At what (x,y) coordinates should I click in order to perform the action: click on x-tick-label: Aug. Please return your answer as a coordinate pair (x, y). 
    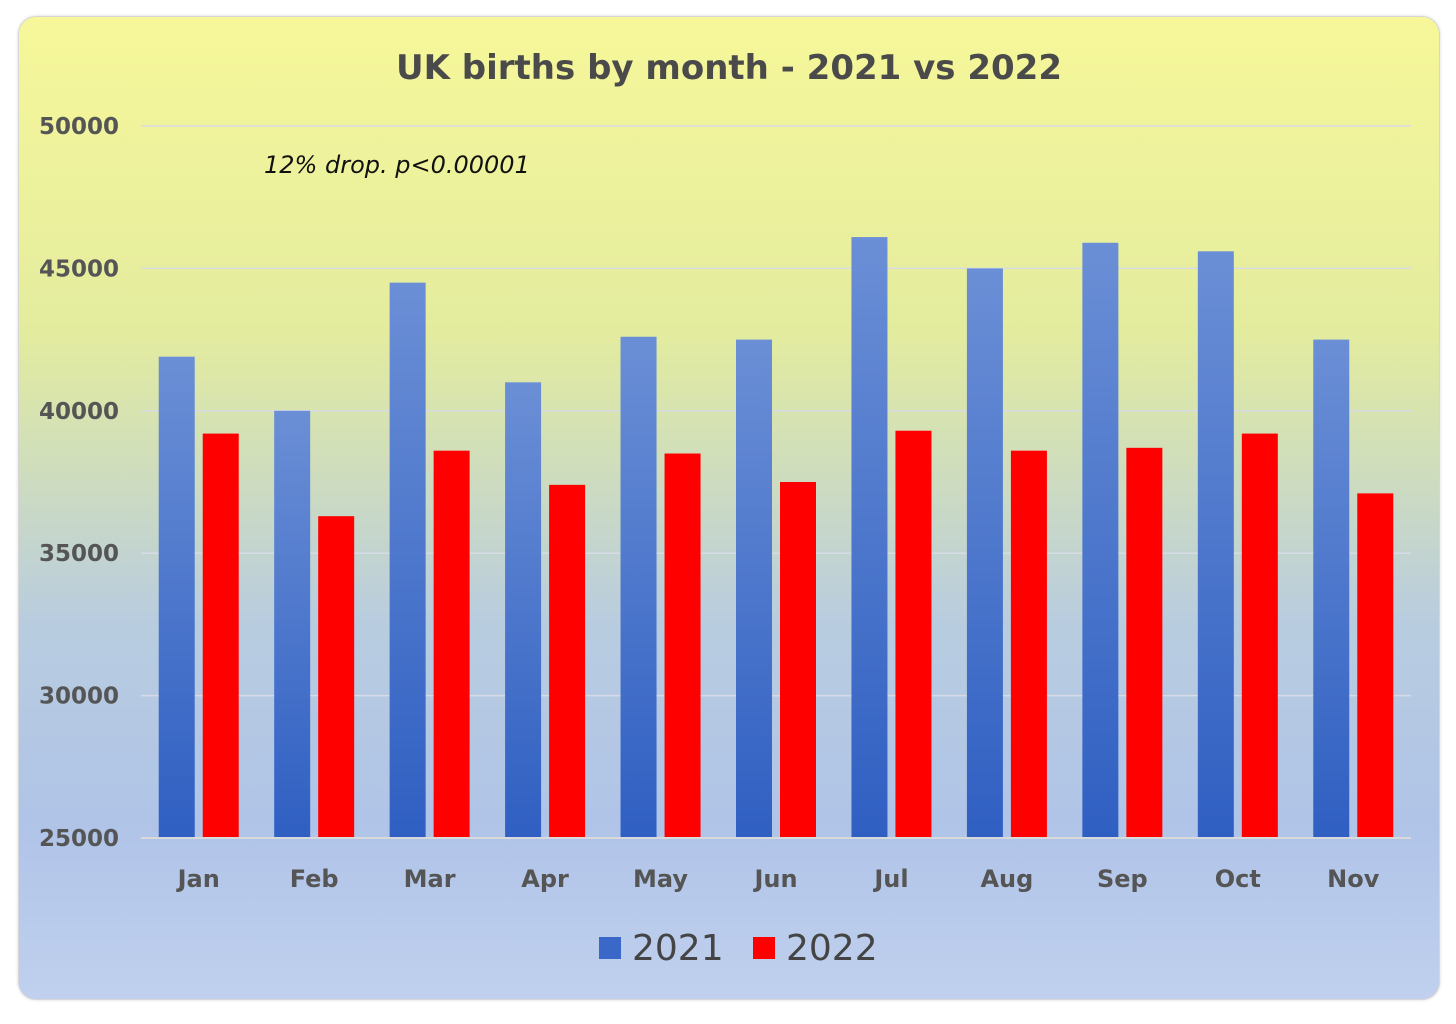
    Looking at the image, I should click on (1006, 879).